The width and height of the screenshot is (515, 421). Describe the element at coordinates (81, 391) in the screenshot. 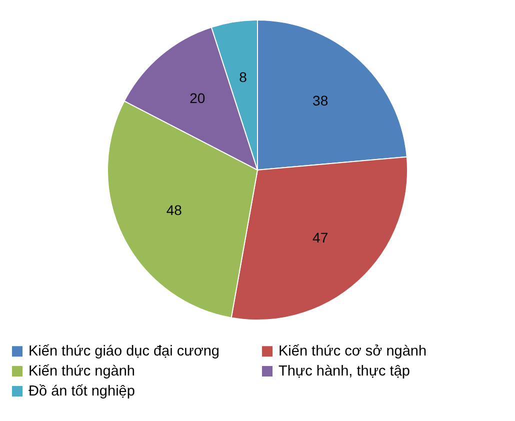

I see `legend-label: Đồ án tốt nghiệp` at that location.